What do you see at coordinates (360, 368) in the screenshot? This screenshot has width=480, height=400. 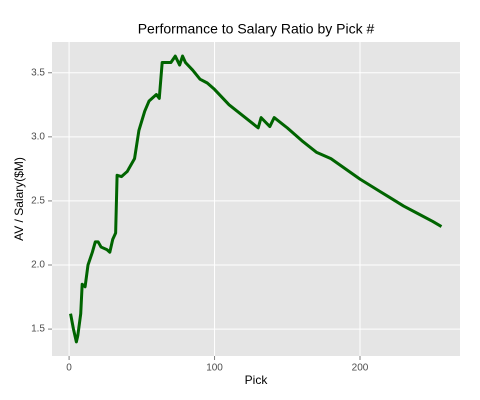 I see `x-tick-label: 200` at bounding box center [360, 368].